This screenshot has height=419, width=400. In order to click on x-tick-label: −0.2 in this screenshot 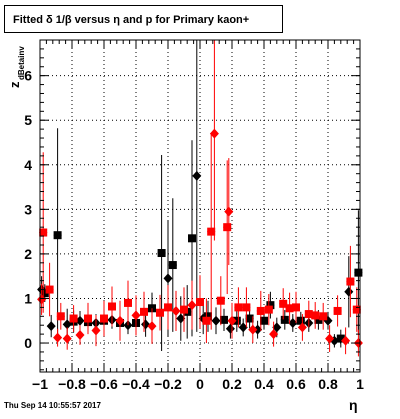, I will do `click(168, 384)`.